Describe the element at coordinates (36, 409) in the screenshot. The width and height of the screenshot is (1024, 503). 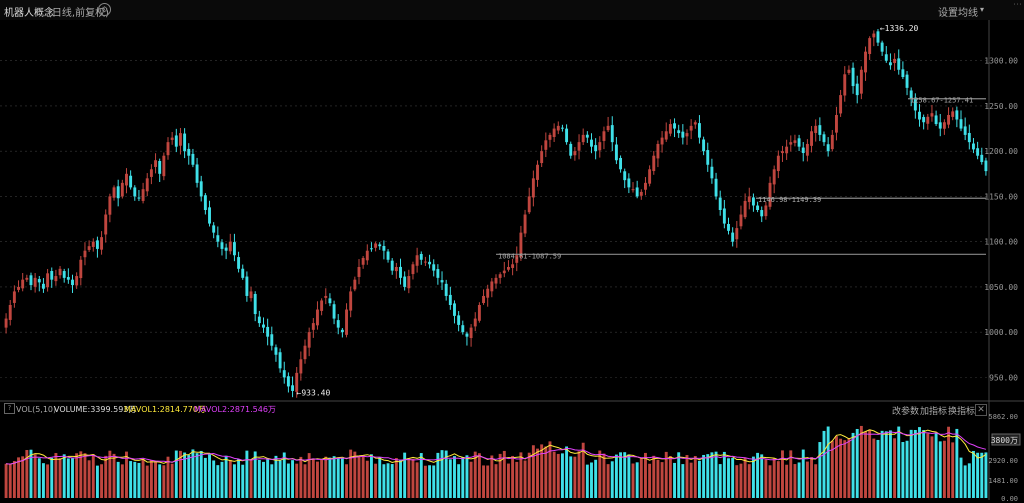
I see `vol-indicator-name: VOL(5,10)` at that location.